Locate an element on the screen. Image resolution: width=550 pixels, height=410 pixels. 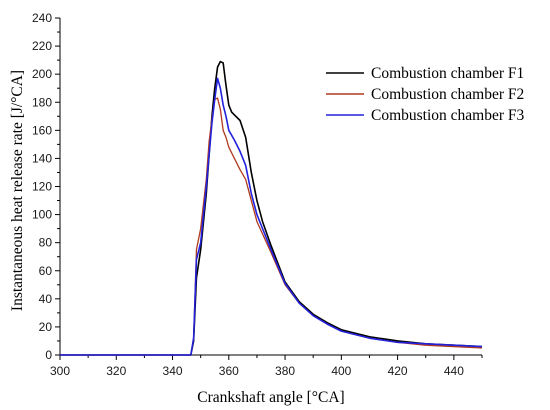
y-tick-label: 240 is located at coordinates (42, 18).